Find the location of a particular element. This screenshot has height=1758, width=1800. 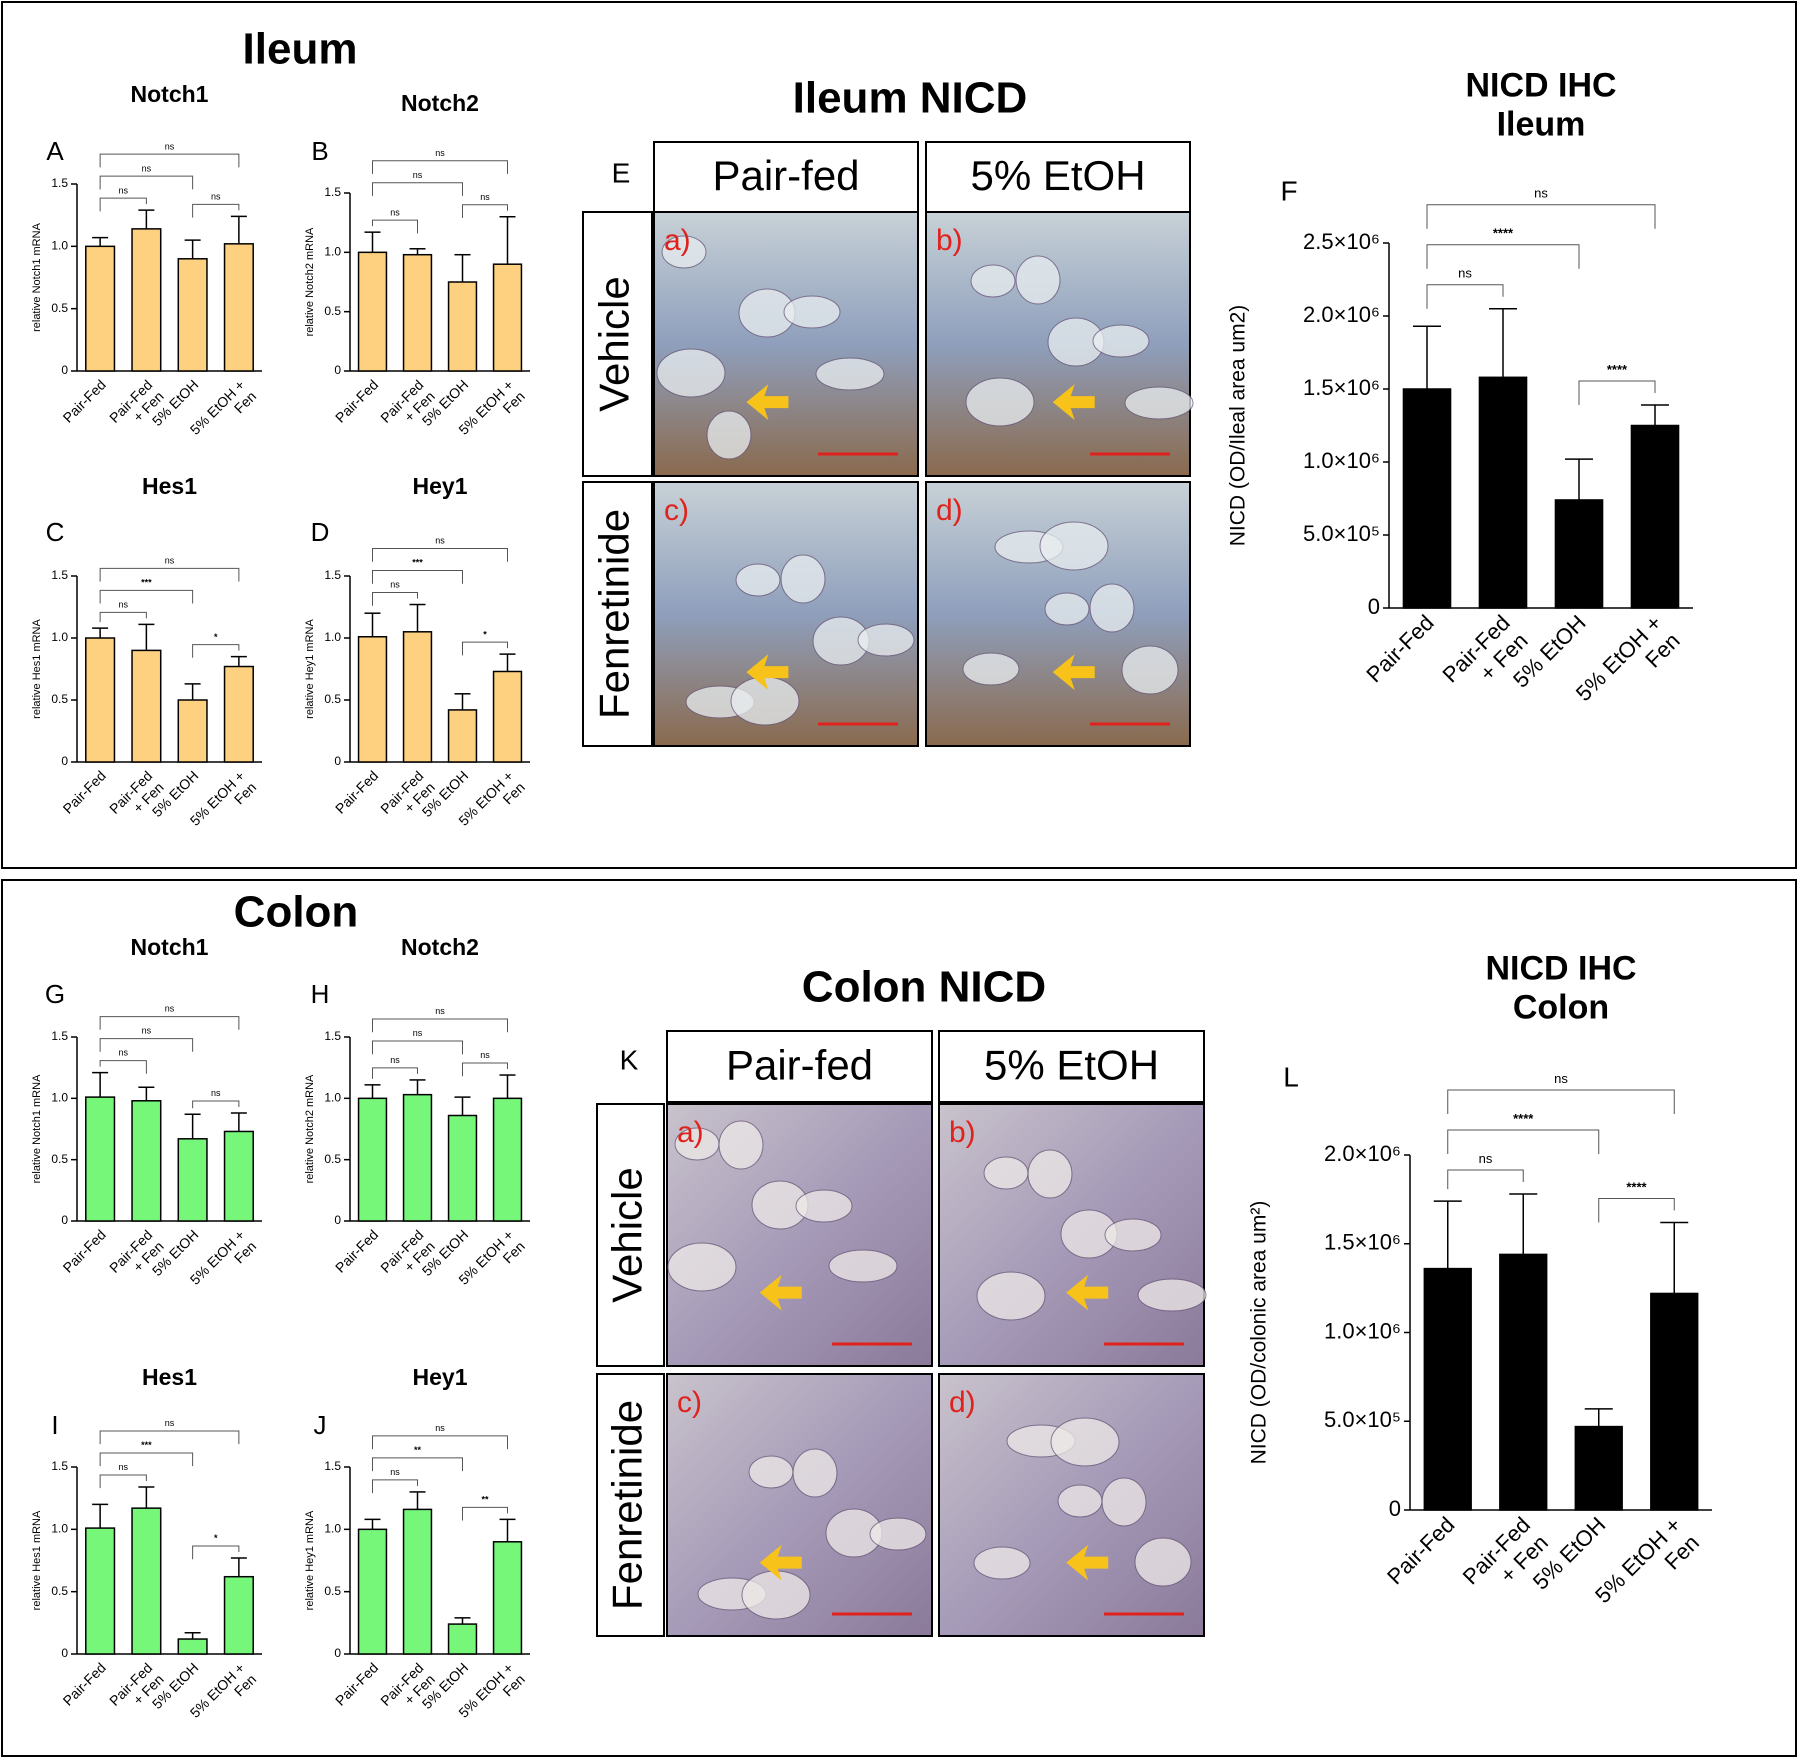

y-tick-label: 2.0×10⁶ is located at coordinates (1362, 1153).